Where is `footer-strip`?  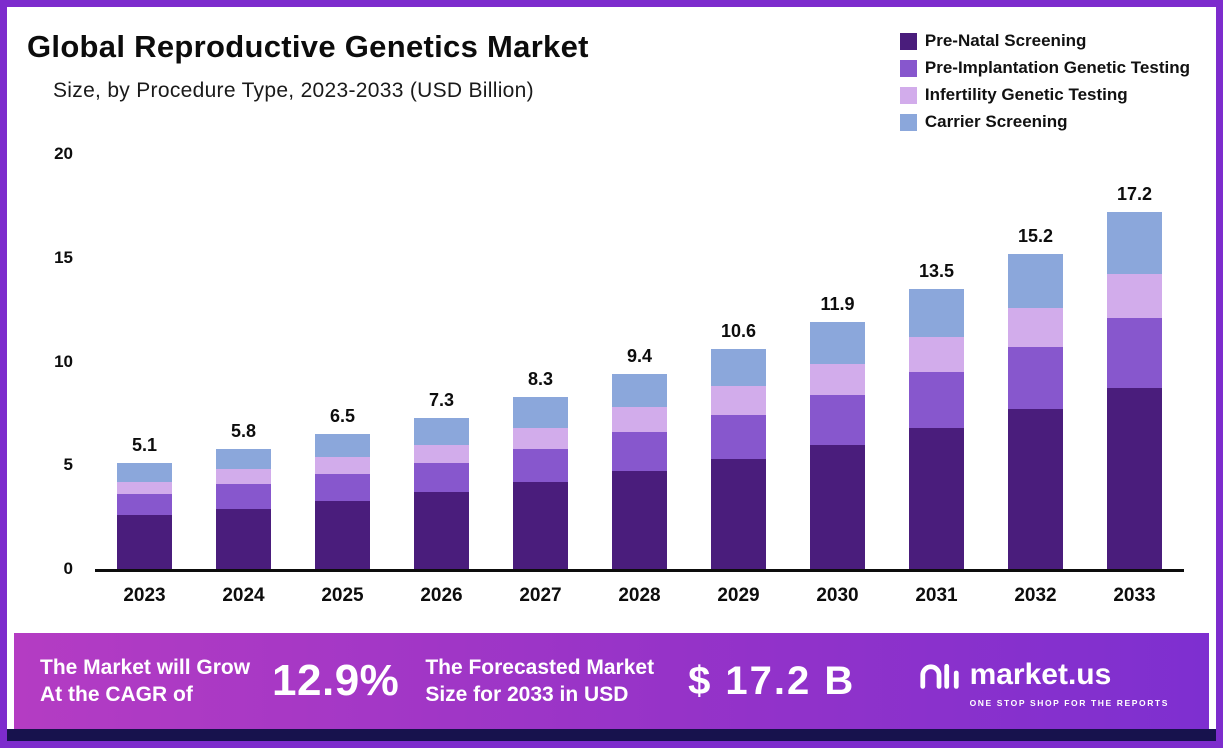
footer-strip is located at coordinates (611, 735).